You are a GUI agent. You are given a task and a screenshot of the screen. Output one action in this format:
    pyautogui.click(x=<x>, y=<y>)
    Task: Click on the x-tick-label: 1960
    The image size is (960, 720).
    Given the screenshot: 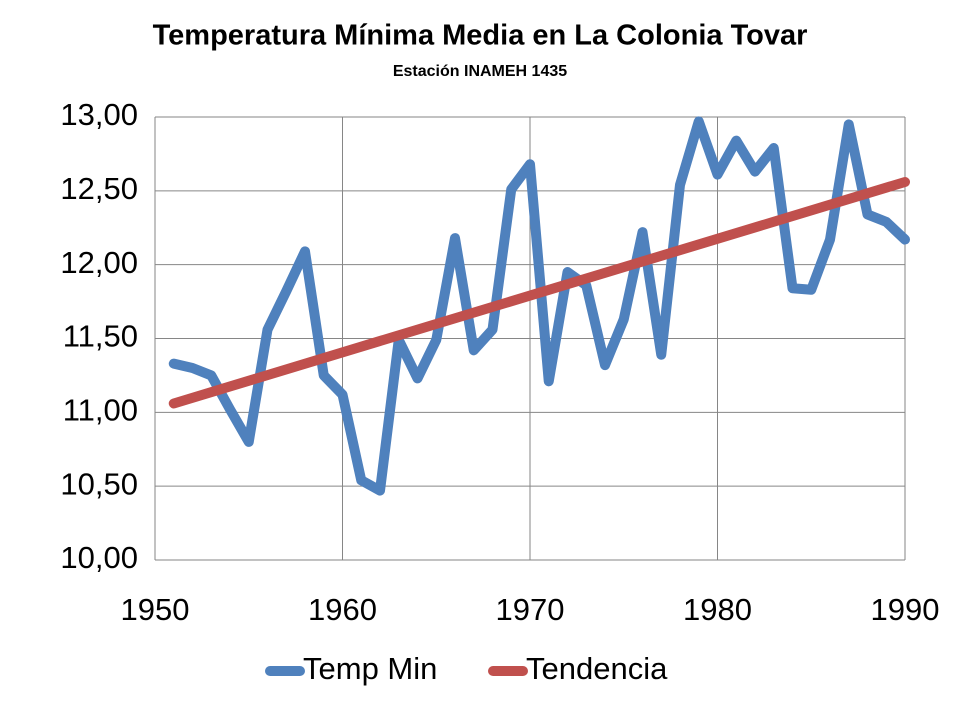 What is the action you would take?
    pyautogui.click(x=342, y=609)
    